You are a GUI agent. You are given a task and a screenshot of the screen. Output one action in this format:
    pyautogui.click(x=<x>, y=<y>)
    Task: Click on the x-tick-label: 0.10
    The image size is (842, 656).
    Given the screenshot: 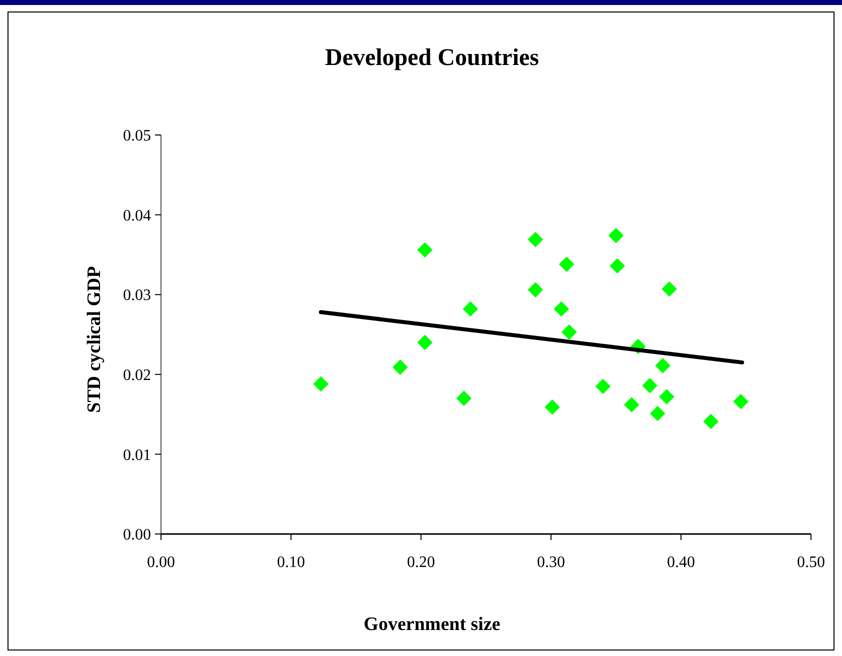 What is the action you would take?
    pyautogui.click(x=291, y=562)
    